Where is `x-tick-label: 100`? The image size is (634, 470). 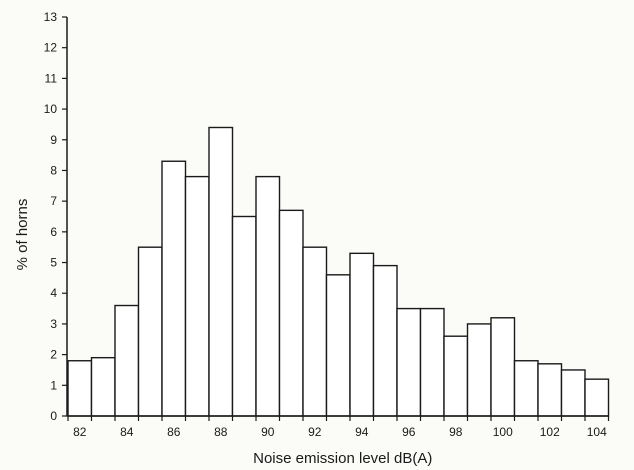
x-tick-label: 100 is located at coordinates (503, 432).